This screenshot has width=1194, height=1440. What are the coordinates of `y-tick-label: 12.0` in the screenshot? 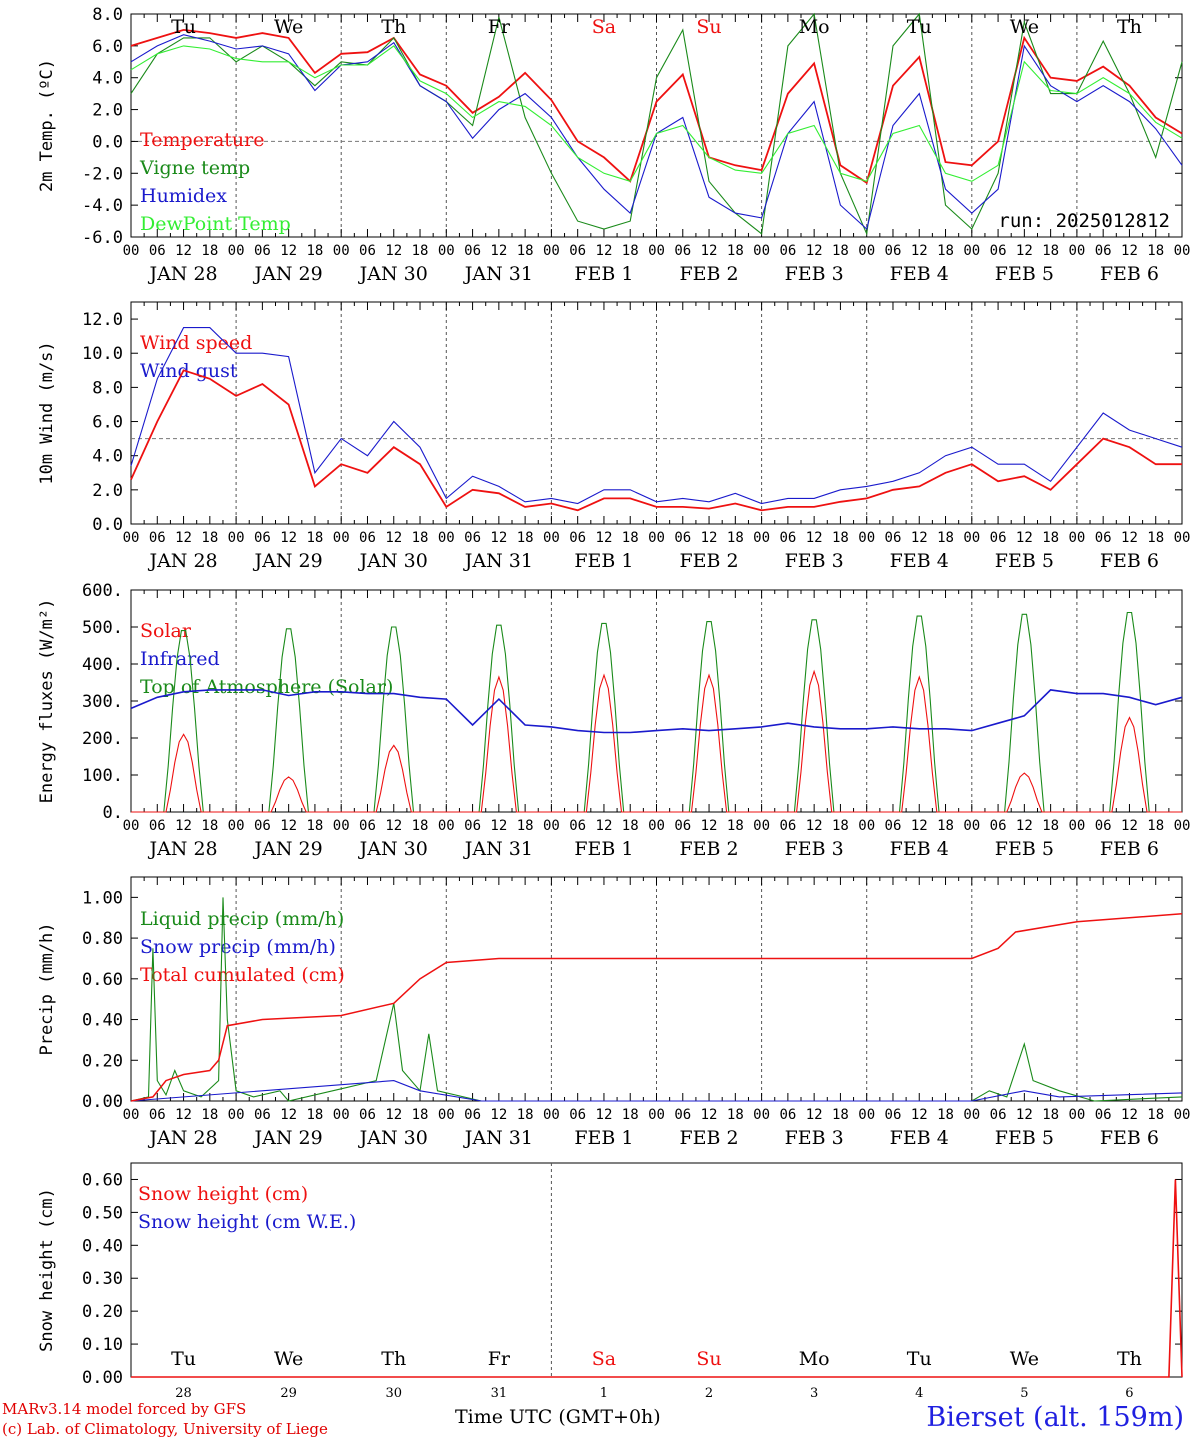 It's located at (102, 320).